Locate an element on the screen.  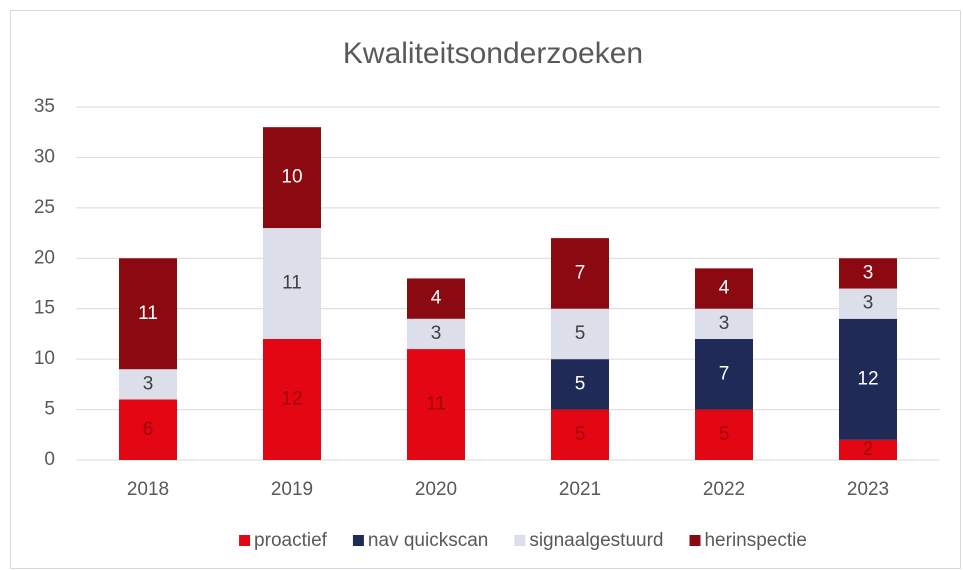
y-tick-label: 25 is located at coordinates (44, 207).